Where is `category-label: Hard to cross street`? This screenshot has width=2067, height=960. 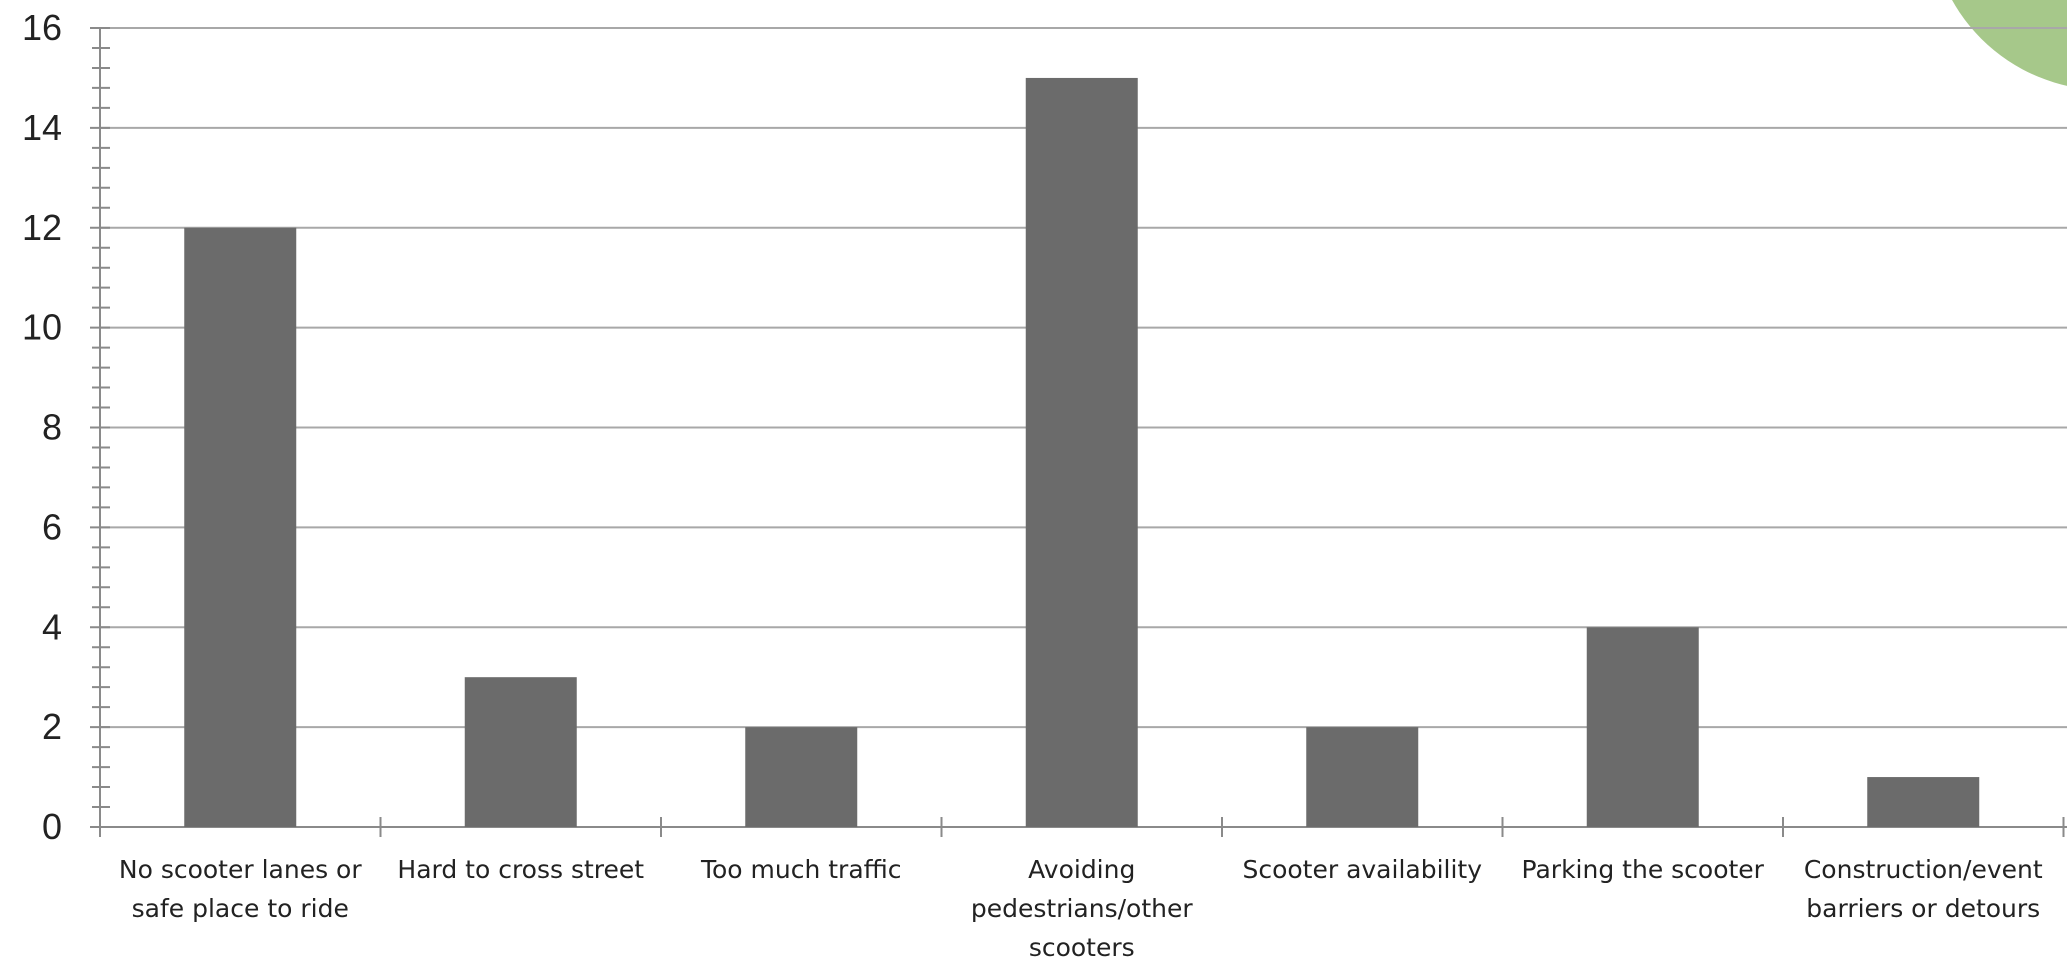 category-label: Hard to cross street is located at coordinates (520, 869).